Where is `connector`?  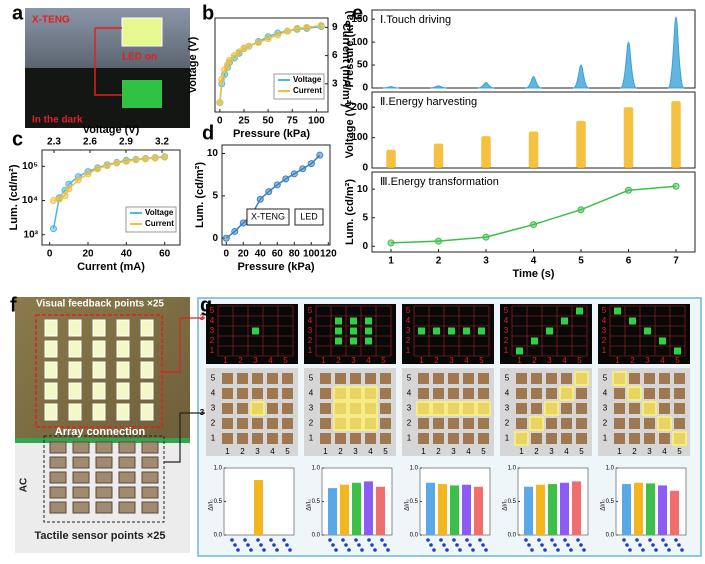
connector is located at coordinates (183, 345).